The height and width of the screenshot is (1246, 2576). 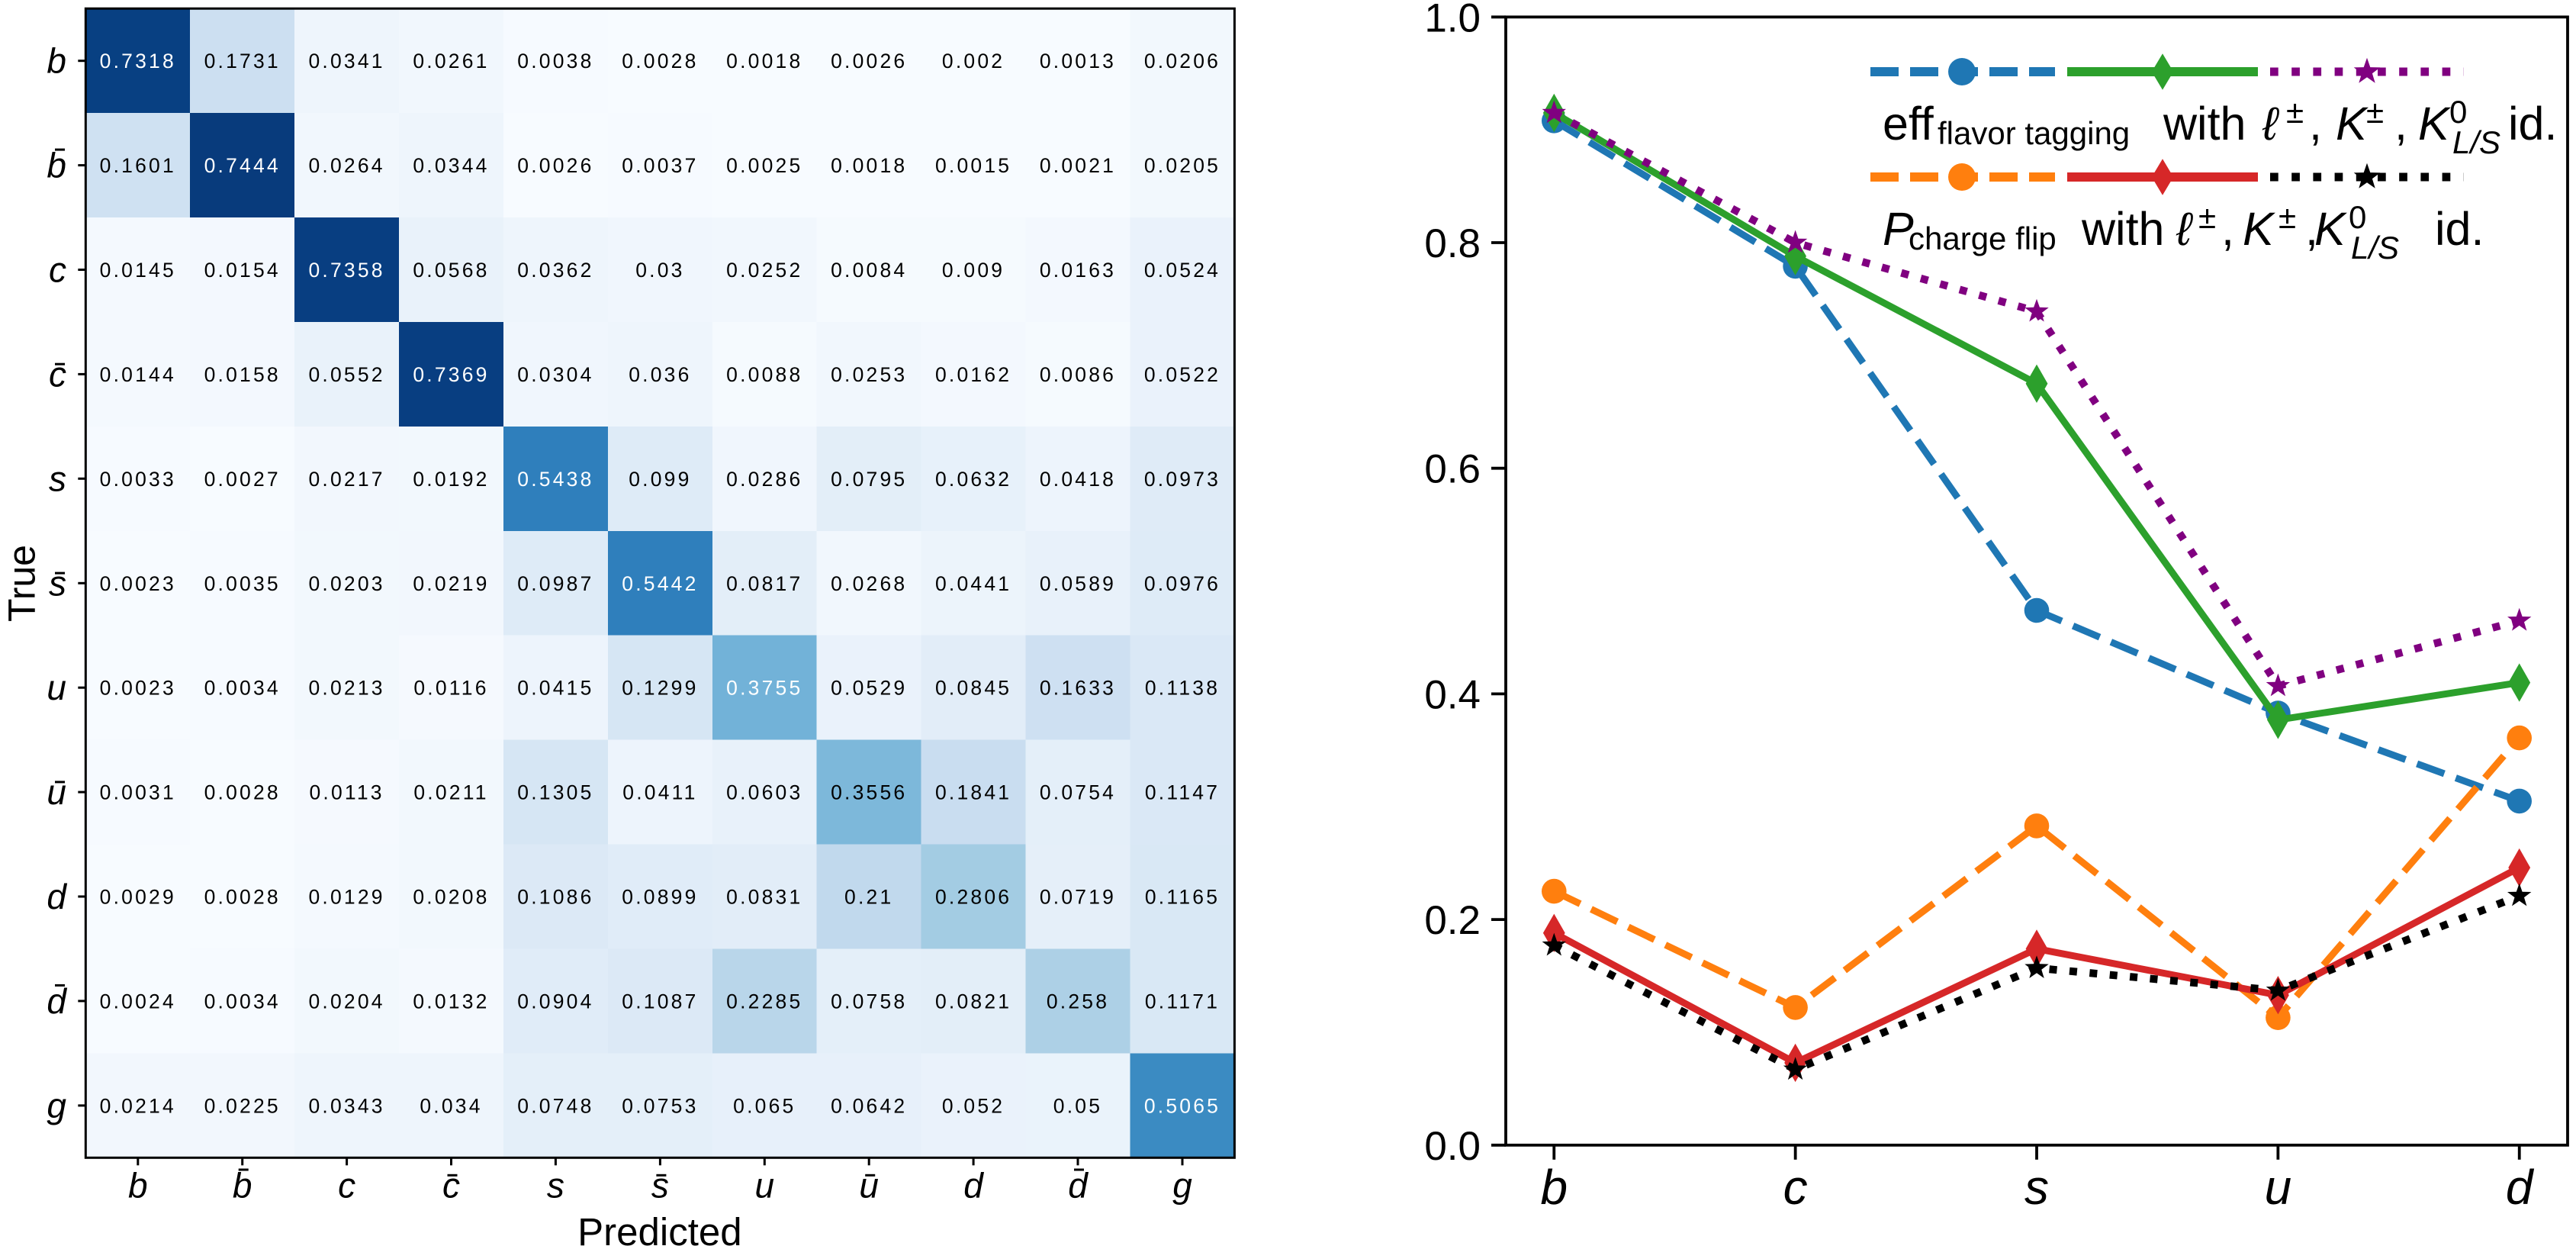 What do you see at coordinates (2122, 229) in the screenshot?
I see `svg-text: with` at bounding box center [2122, 229].